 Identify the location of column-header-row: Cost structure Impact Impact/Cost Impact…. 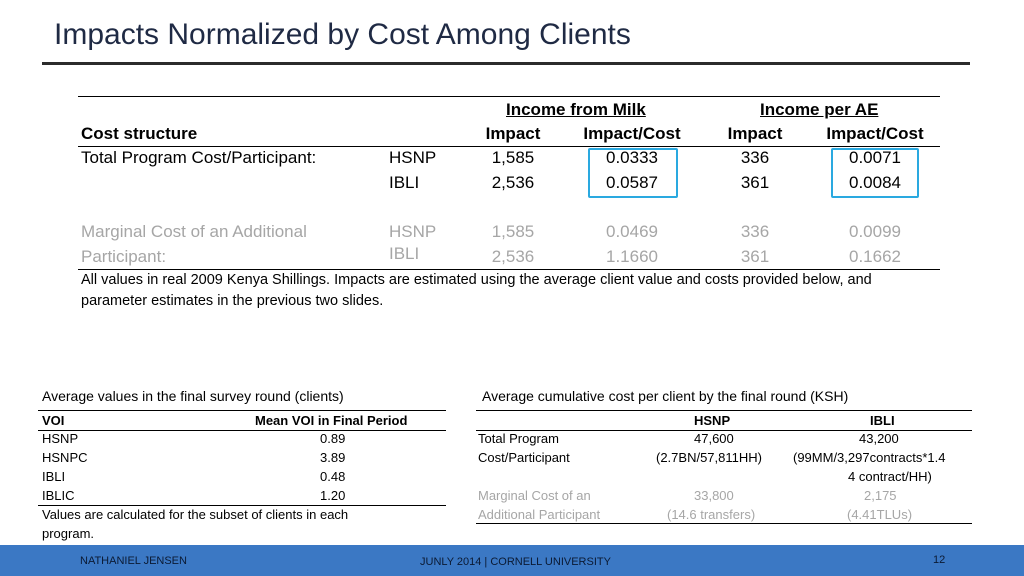
(509, 136).